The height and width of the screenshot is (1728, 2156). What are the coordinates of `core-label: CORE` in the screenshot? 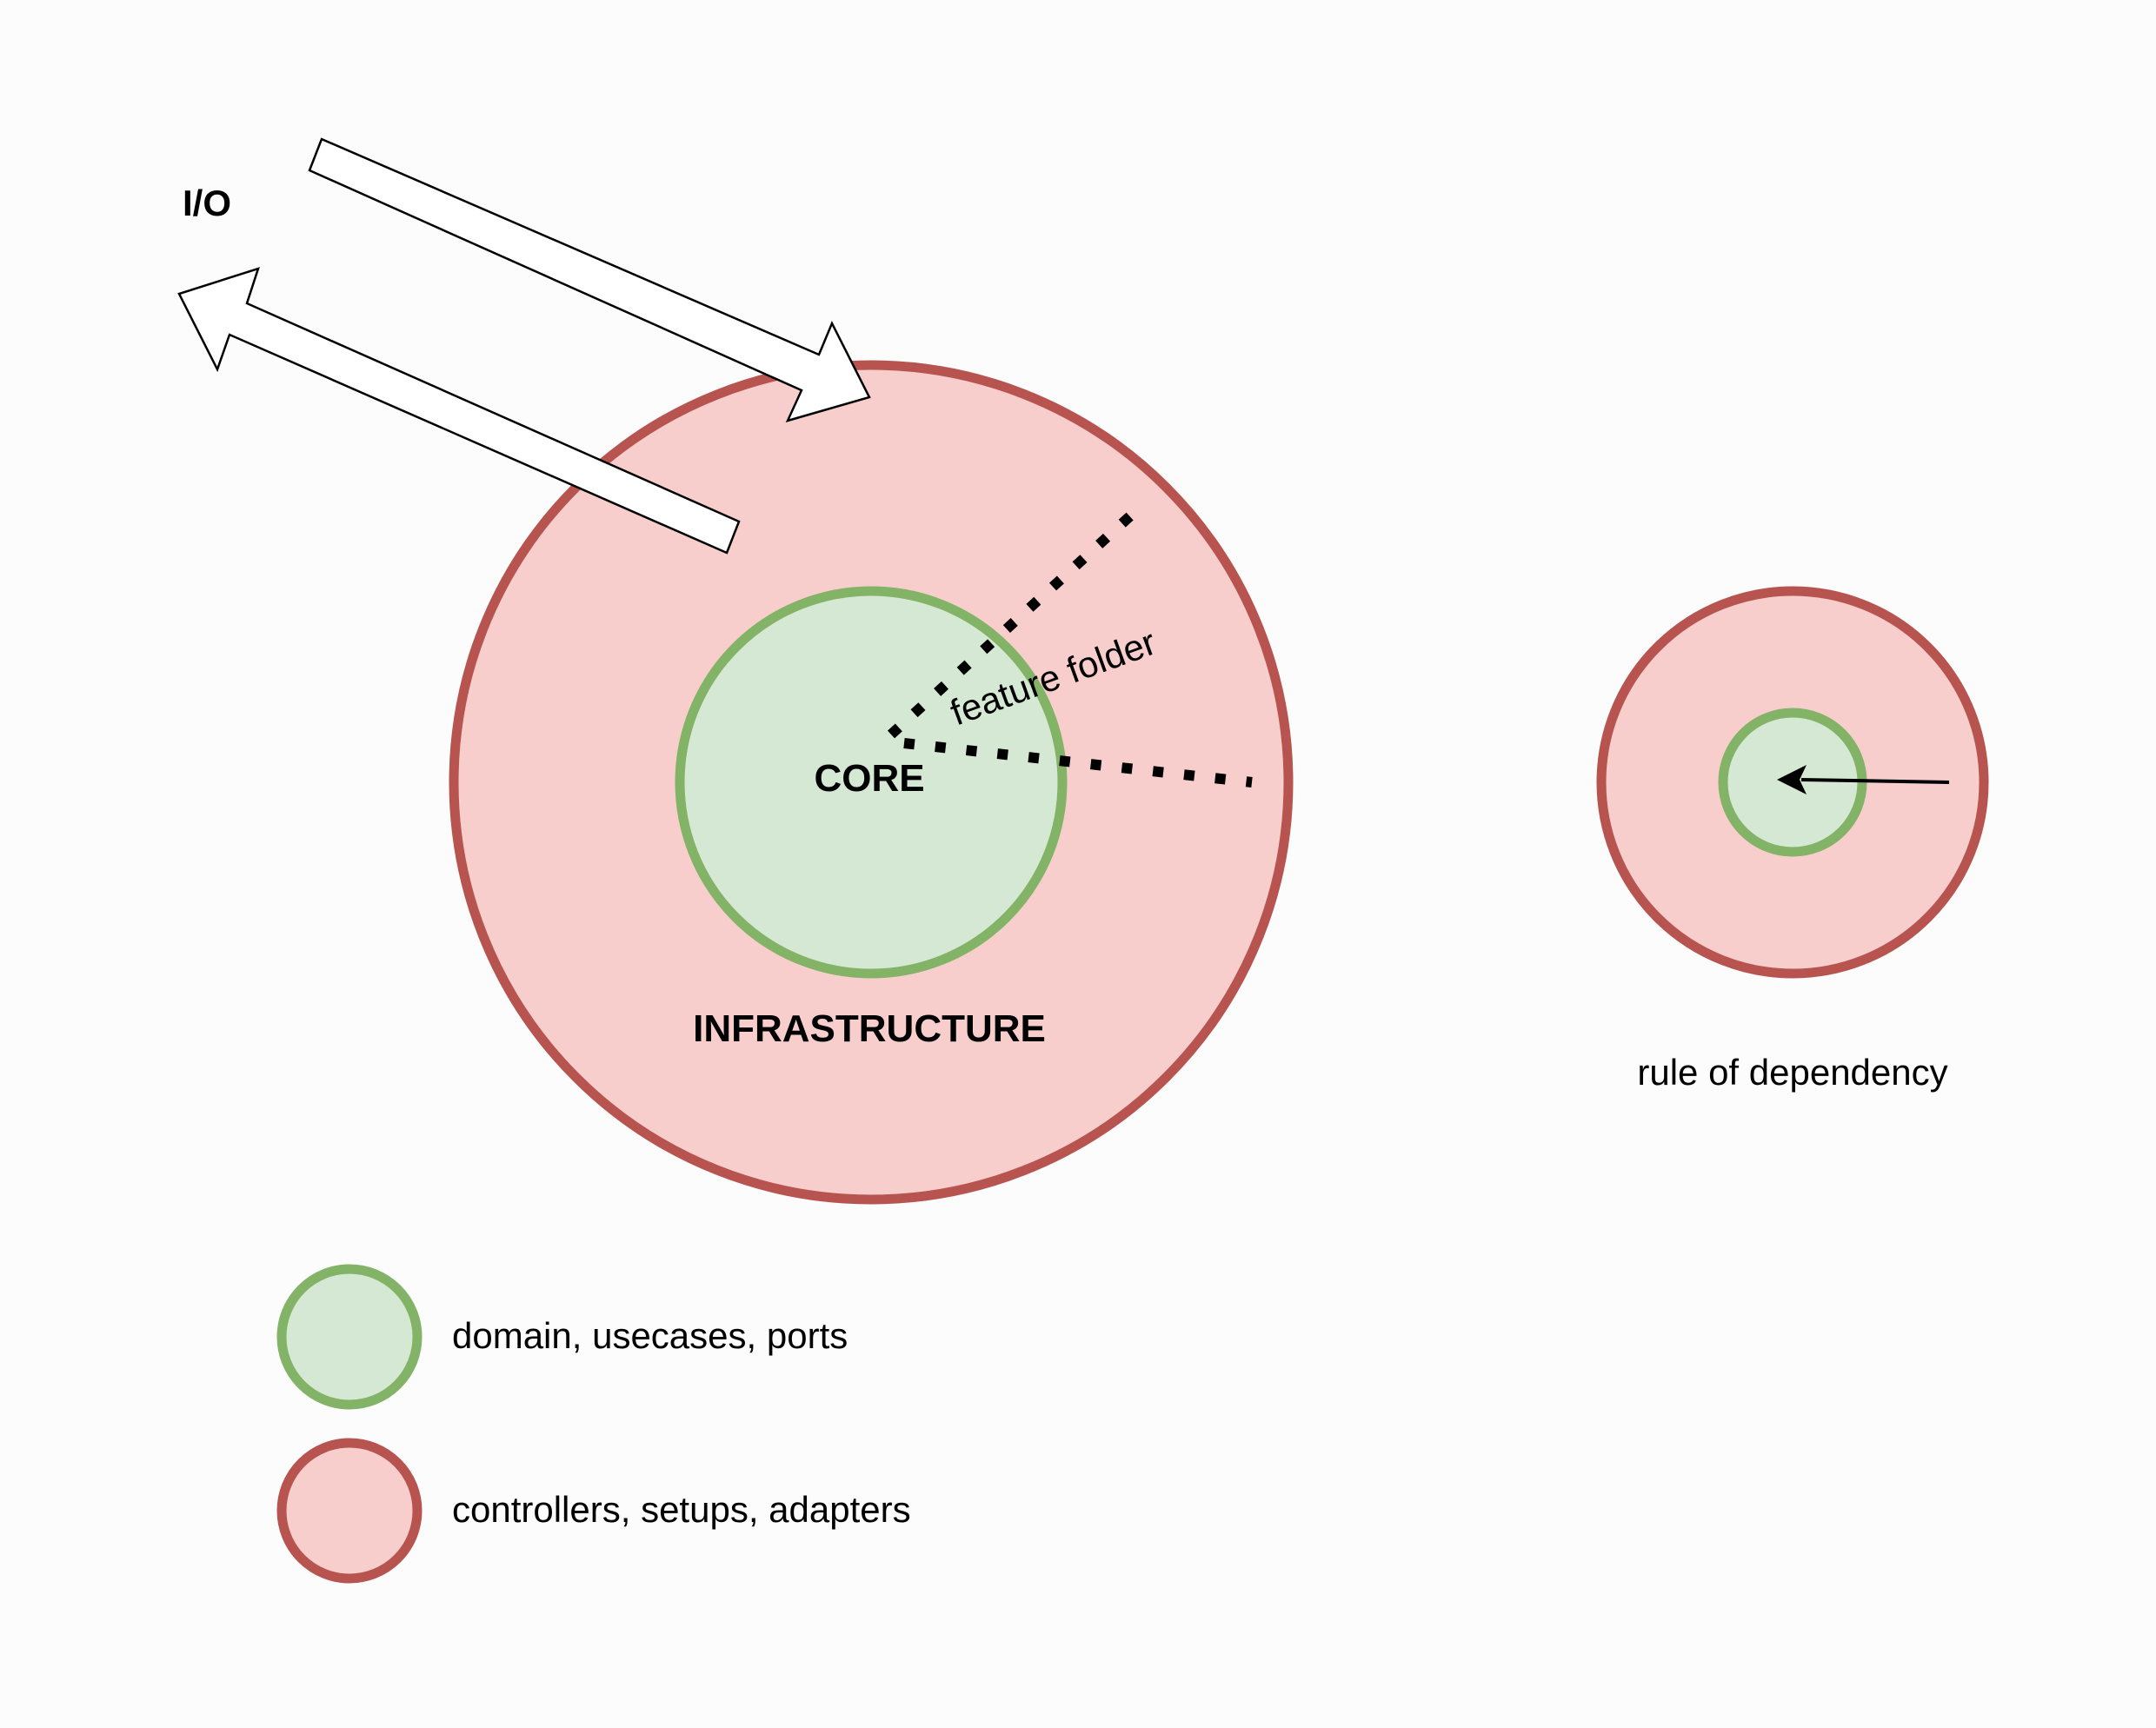 It's located at (869, 779).